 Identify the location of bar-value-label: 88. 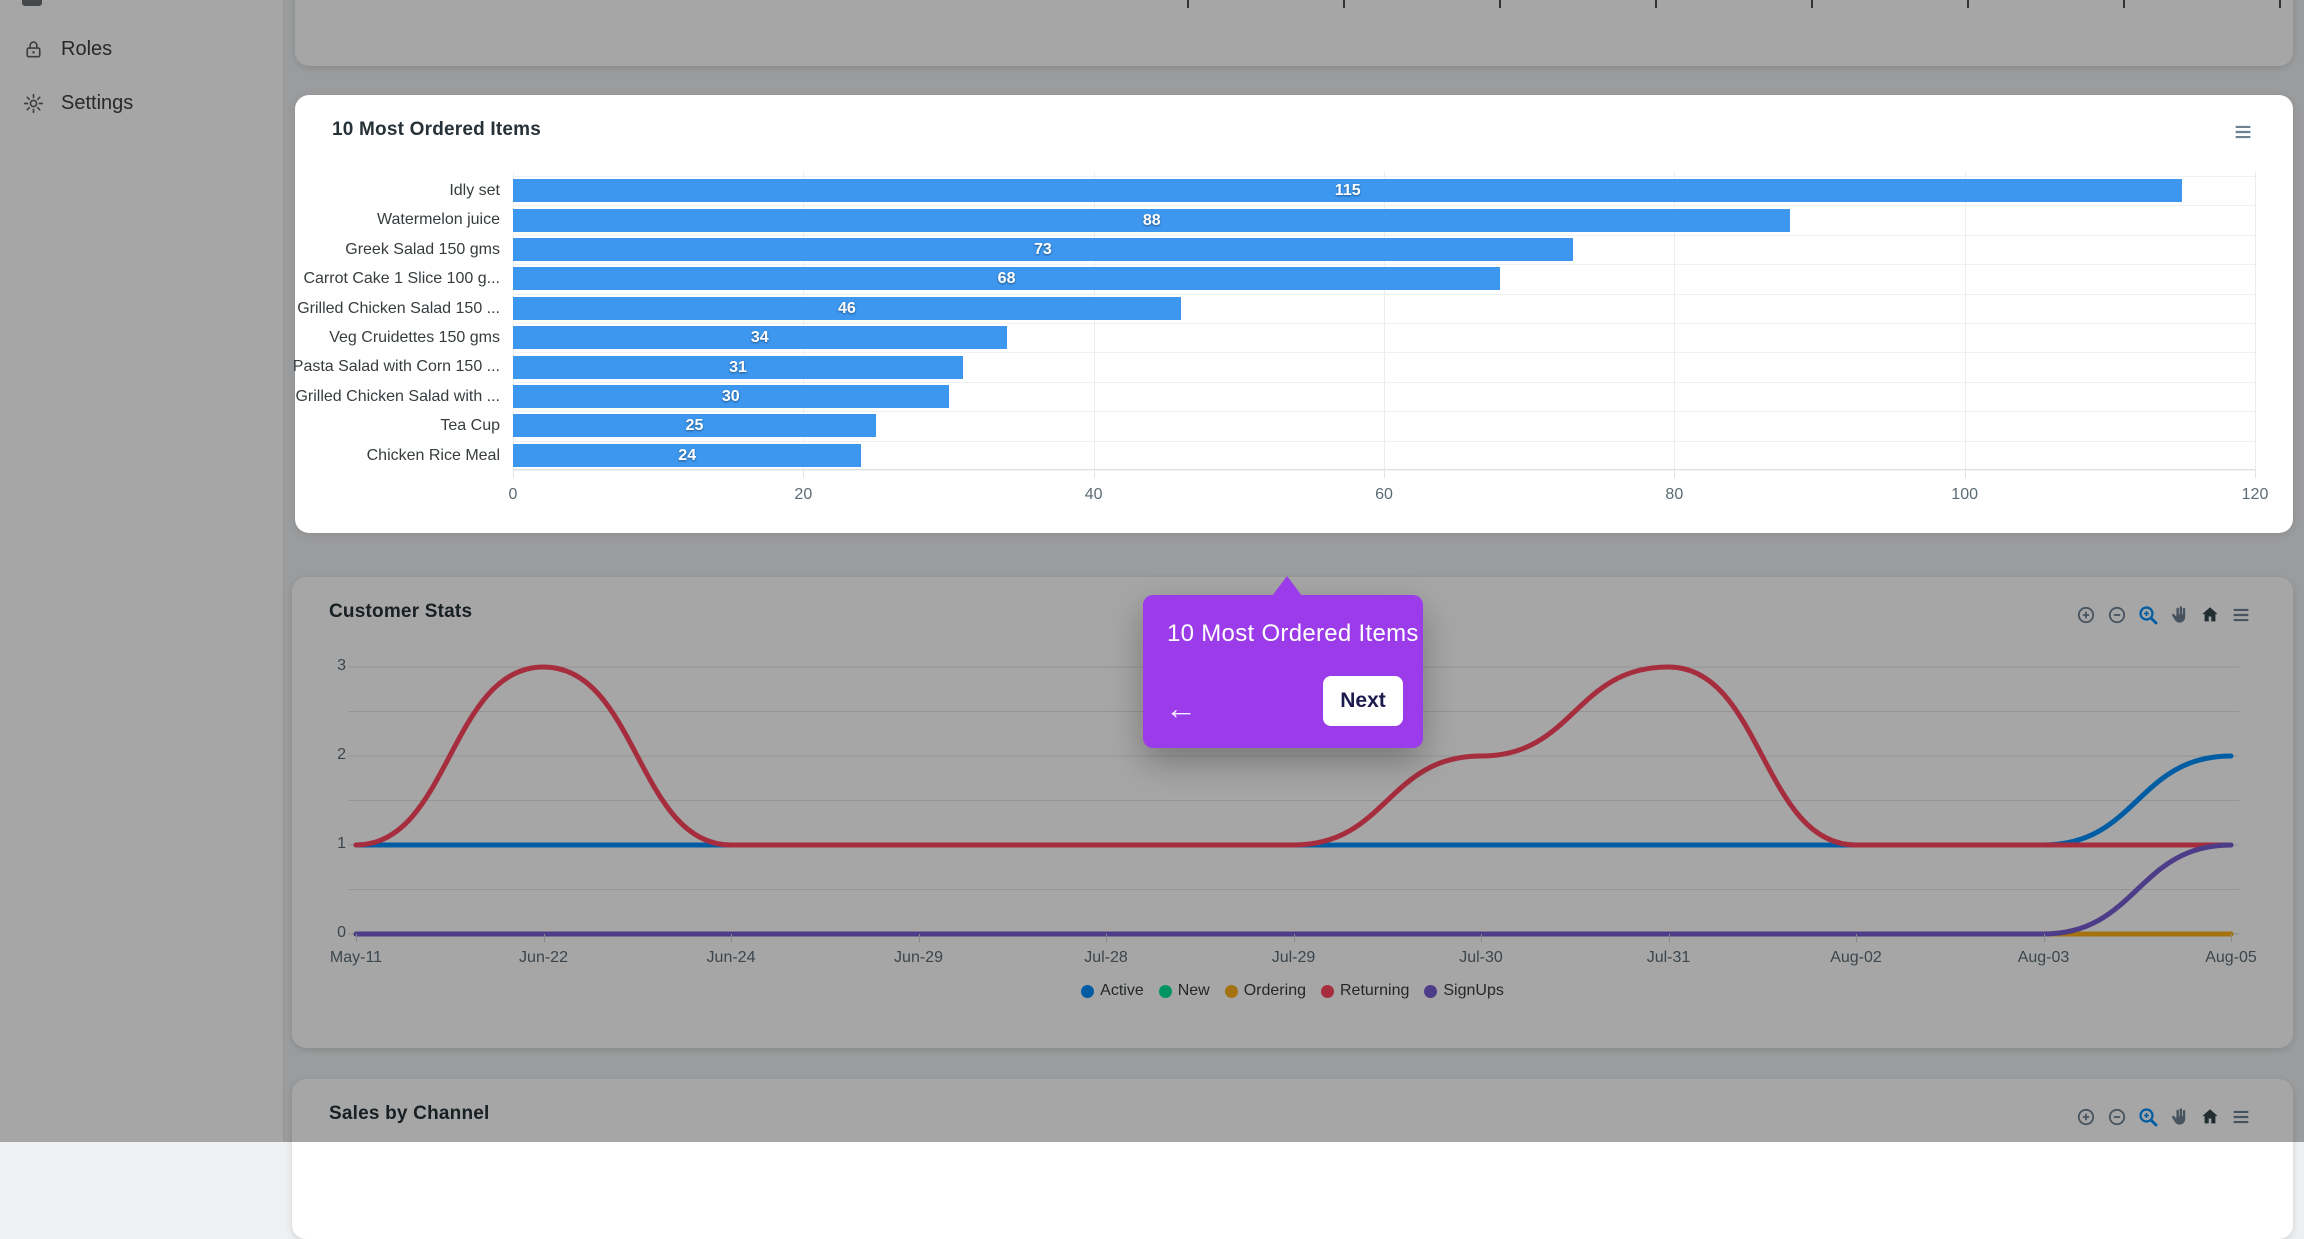
(1151, 220).